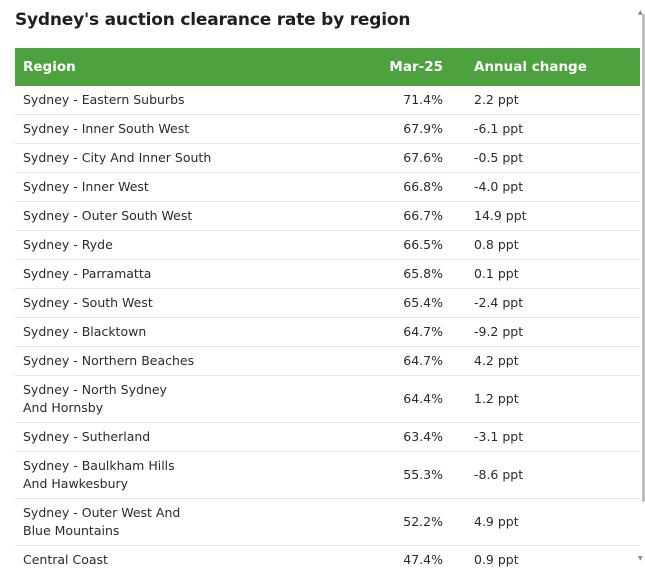 Image resolution: width=645 pixels, height=571 pixels. Describe the element at coordinates (189, 437) in the screenshot. I see `cell-region: Sydney - Sutherland` at that location.